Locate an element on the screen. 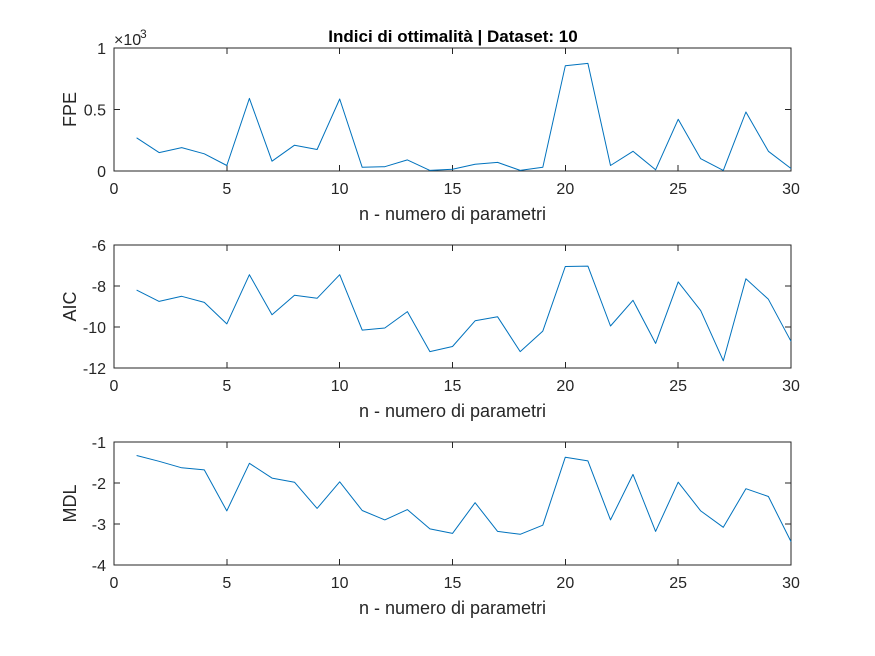  mdl-xtick-label: 0 is located at coordinates (114, 583).